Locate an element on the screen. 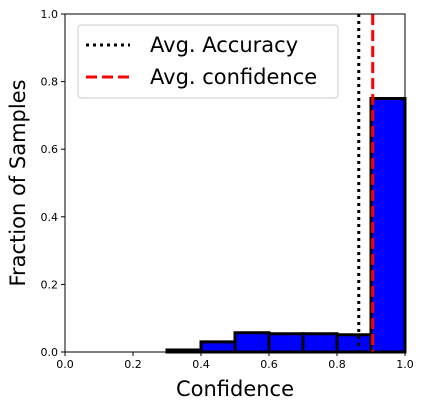  x-tick-label: 0.2 is located at coordinates (133, 364).